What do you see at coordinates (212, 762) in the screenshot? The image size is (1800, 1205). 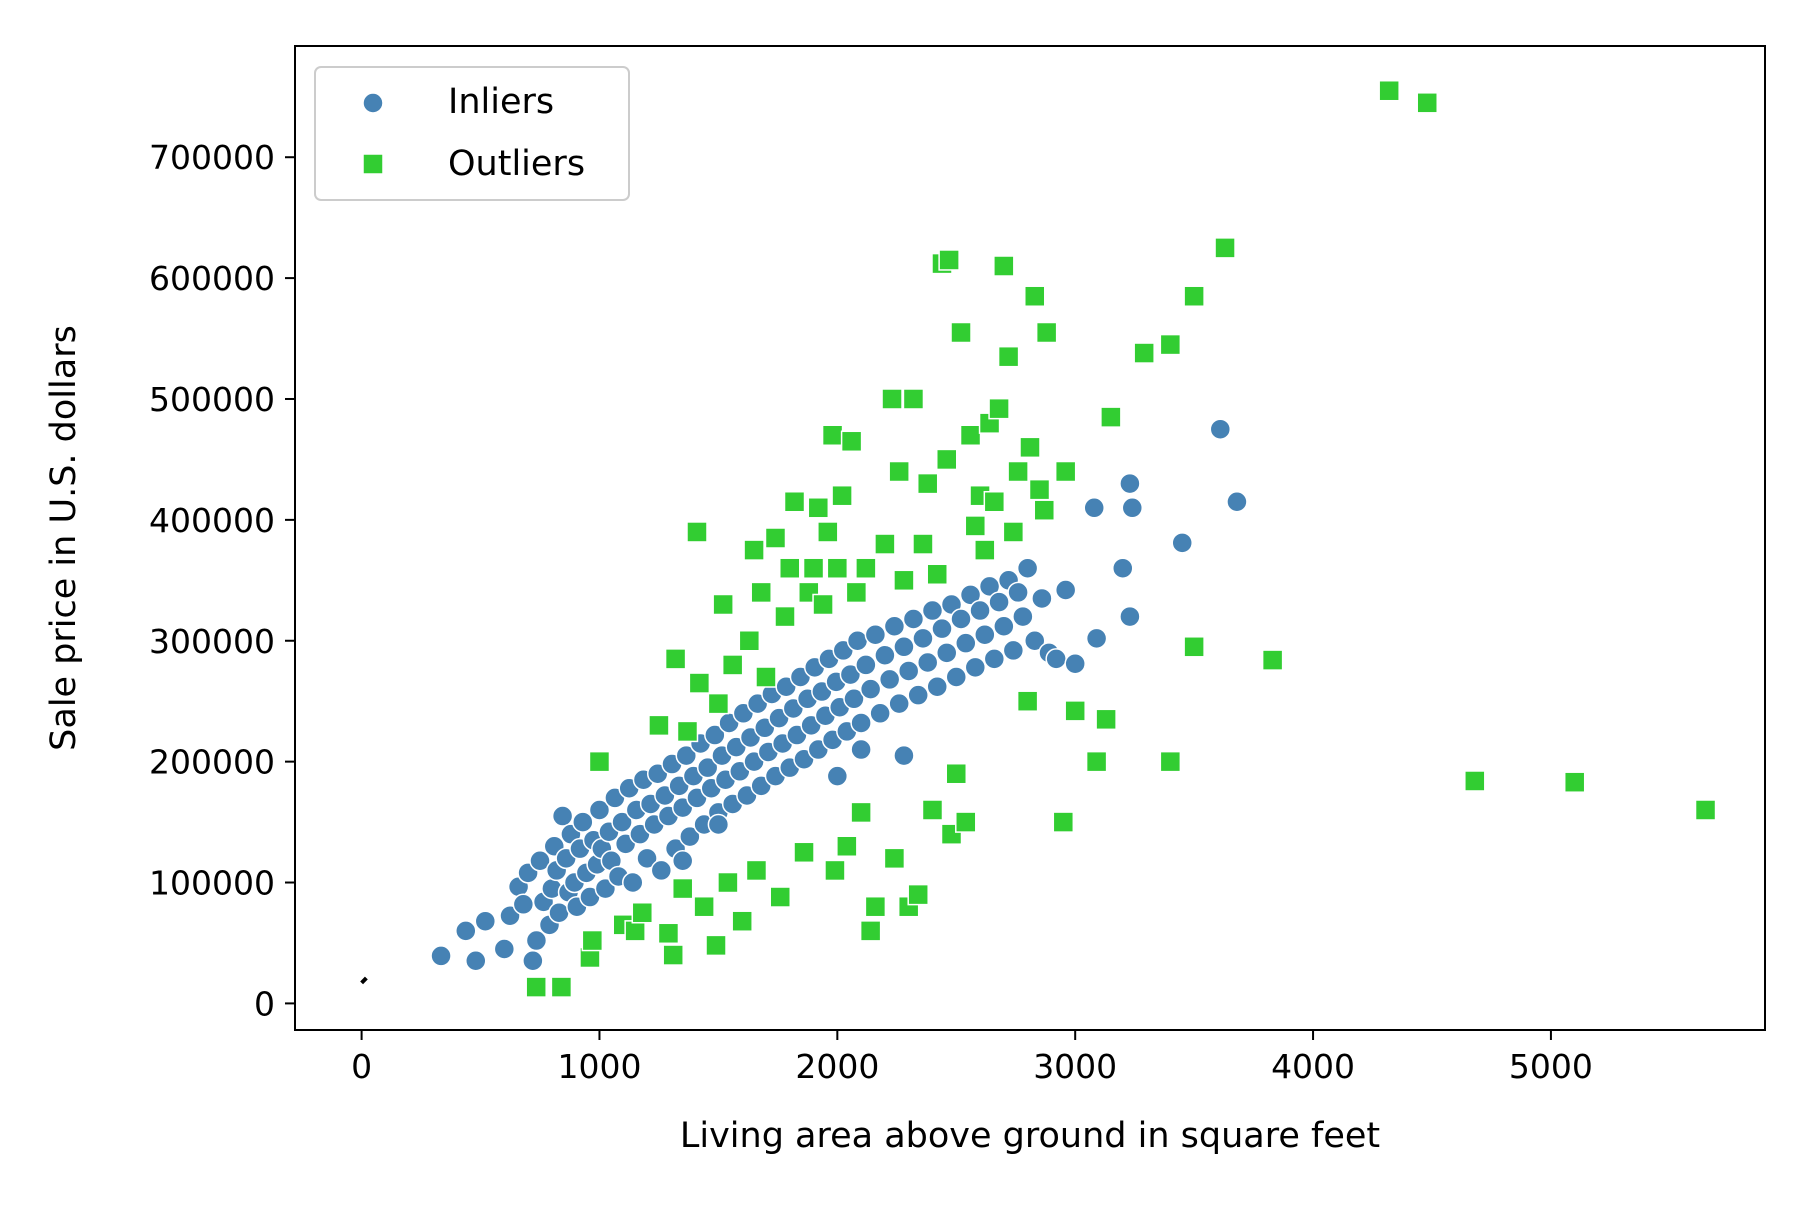 I see `y-tick-label: 200000` at bounding box center [212, 762].